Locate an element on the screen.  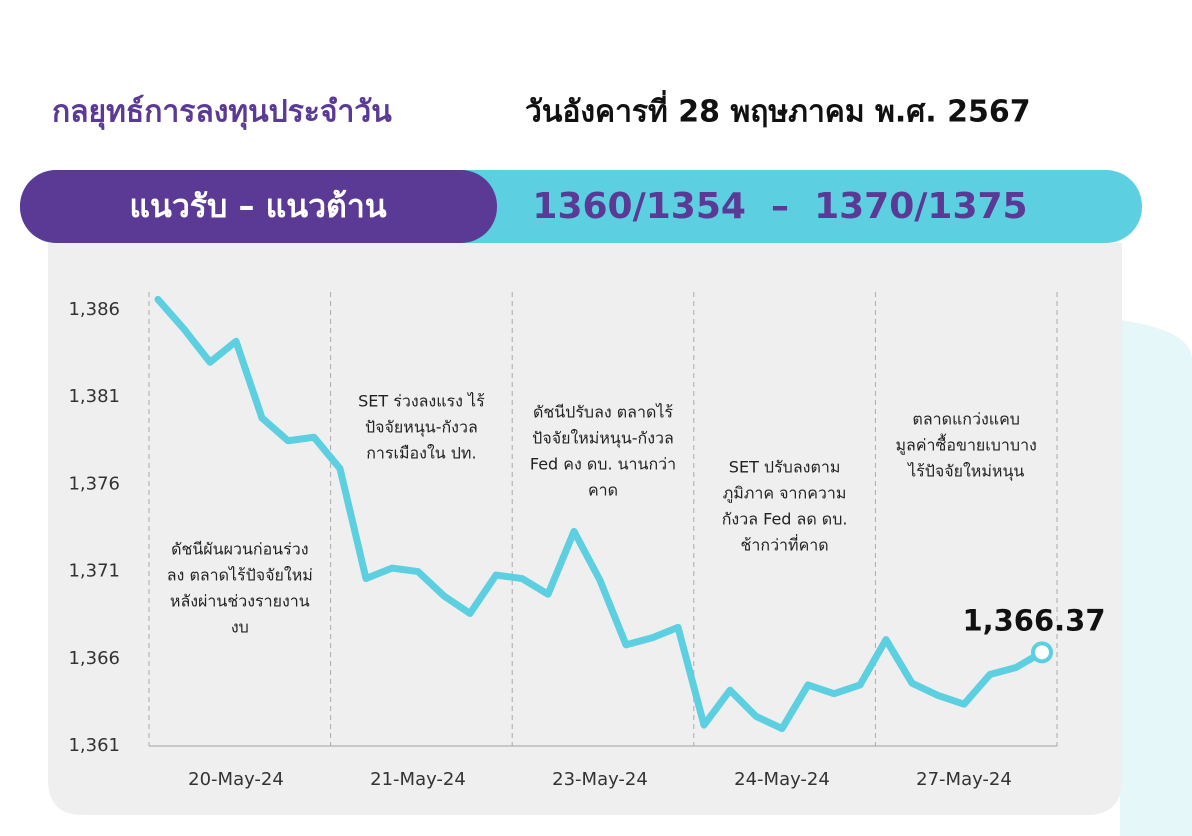
x-tick-label: 27-May-24 is located at coordinates (964, 779).